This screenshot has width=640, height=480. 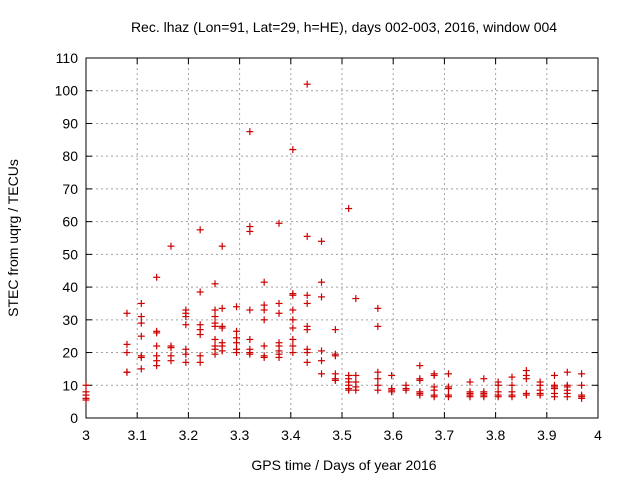 I want to click on y-tick-label: 10, so click(x=70, y=385).